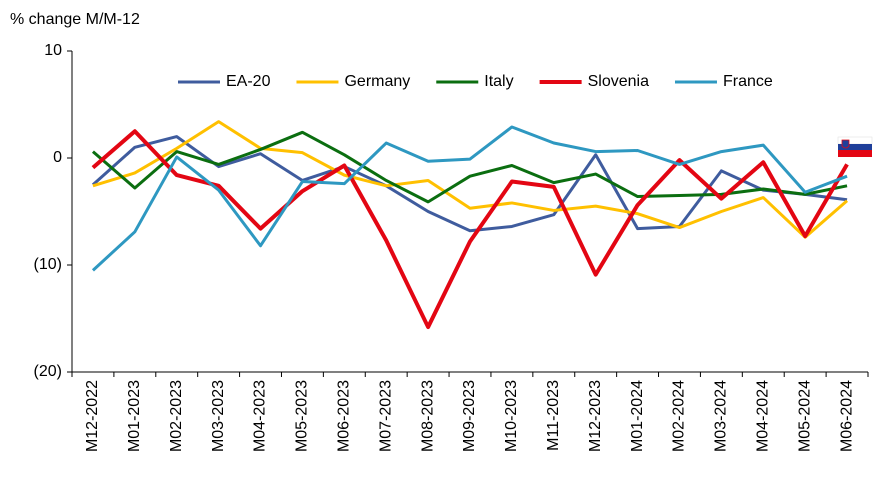  Describe the element at coordinates (498, 81) in the screenshot. I see `legend-label: Italy` at that location.